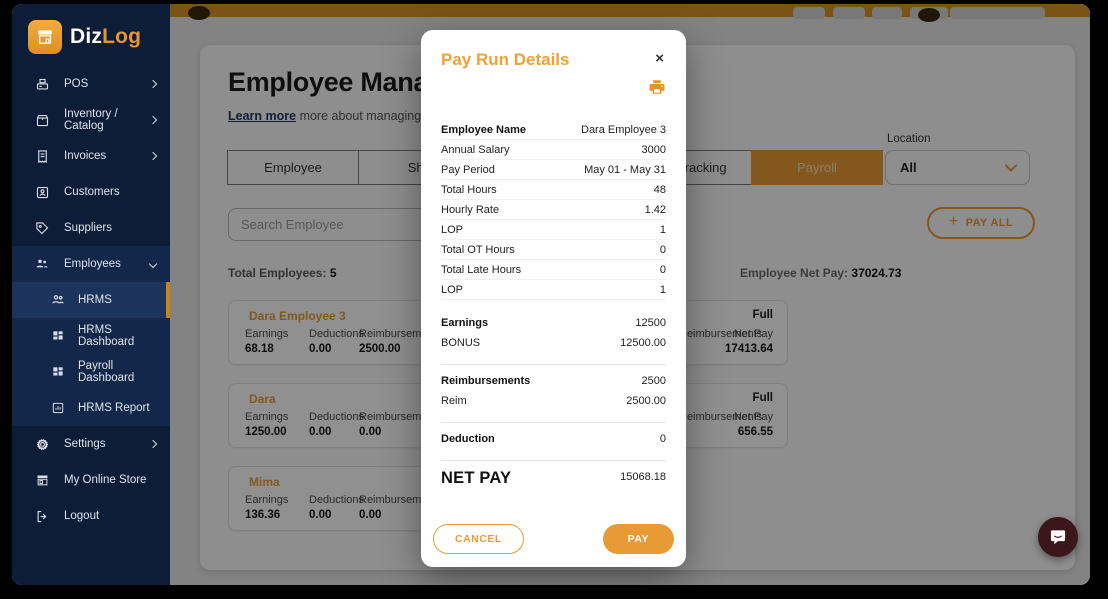 This screenshot has height=599, width=1108. What do you see at coordinates (91, 156) in the screenshot?
I see `sidebar-item-invoices: Invoices` at bounding box center [91, 156].